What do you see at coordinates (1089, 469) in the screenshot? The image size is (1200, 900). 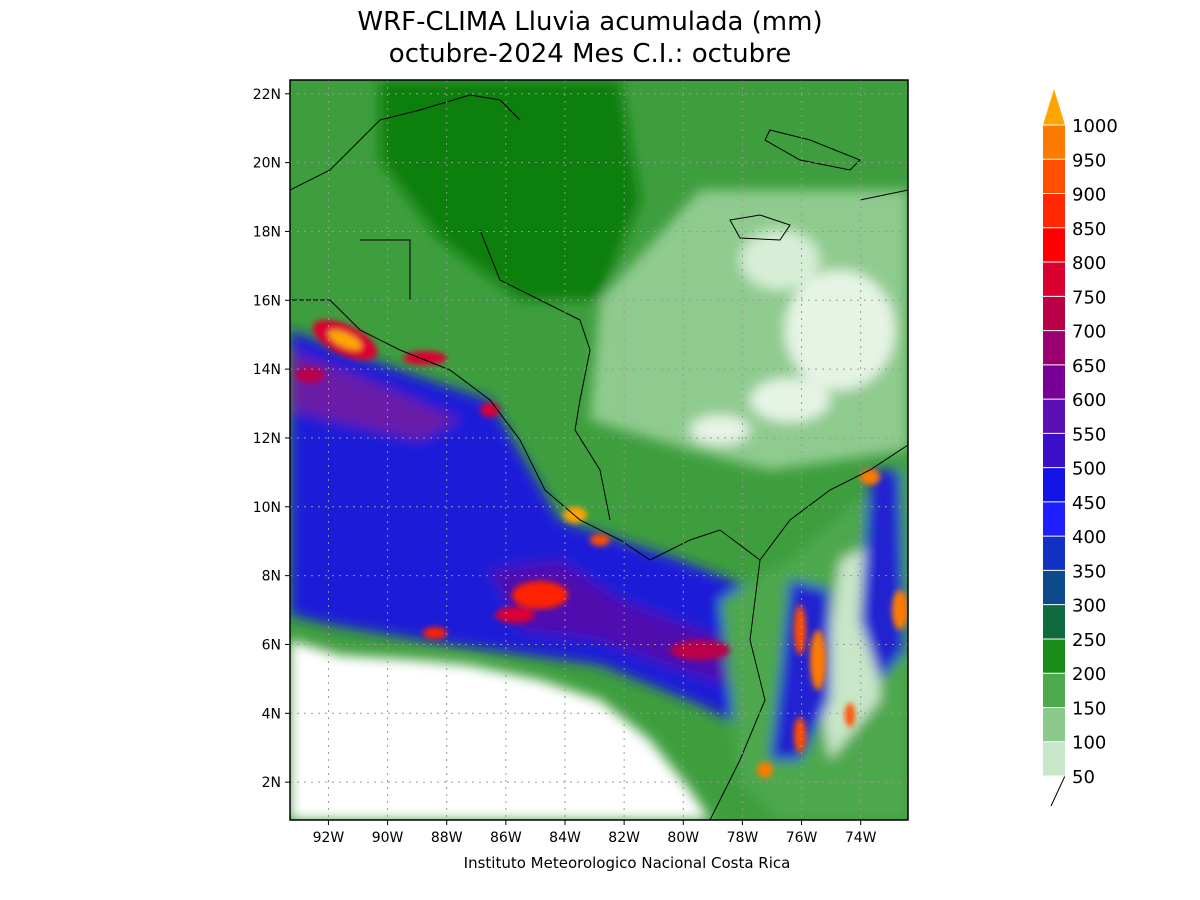 I see `colorbar-label: 500` at bounding box center [1089, 469].